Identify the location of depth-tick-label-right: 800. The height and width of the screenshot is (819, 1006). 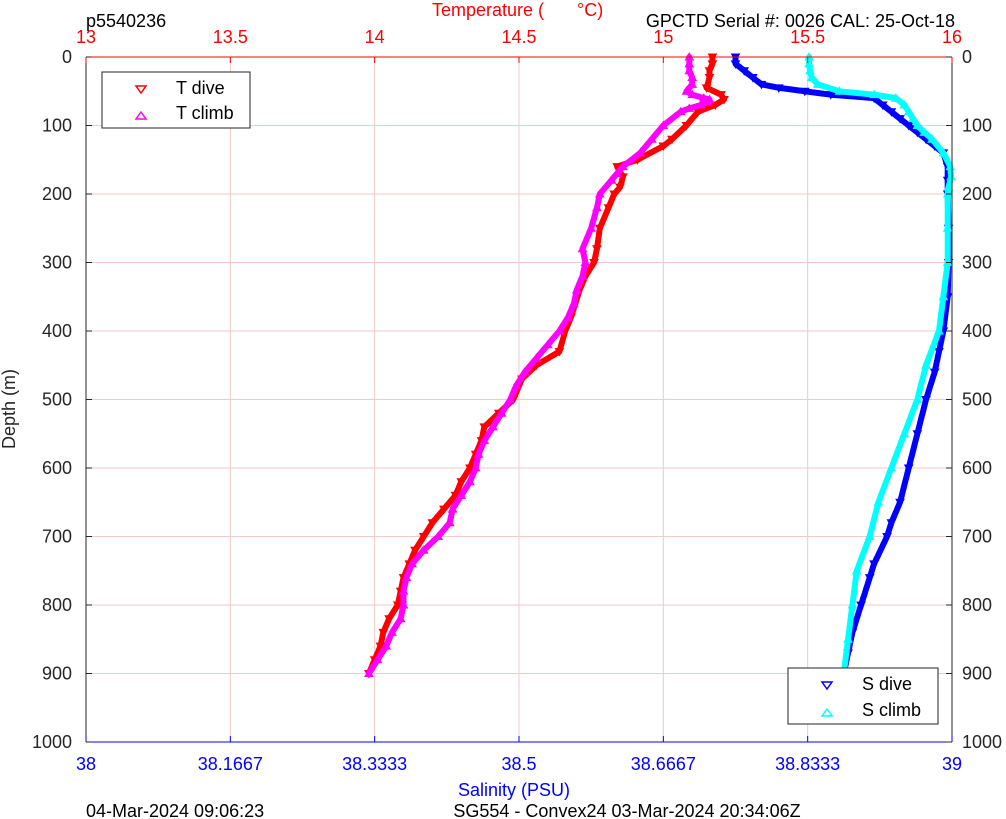
(977, 605).